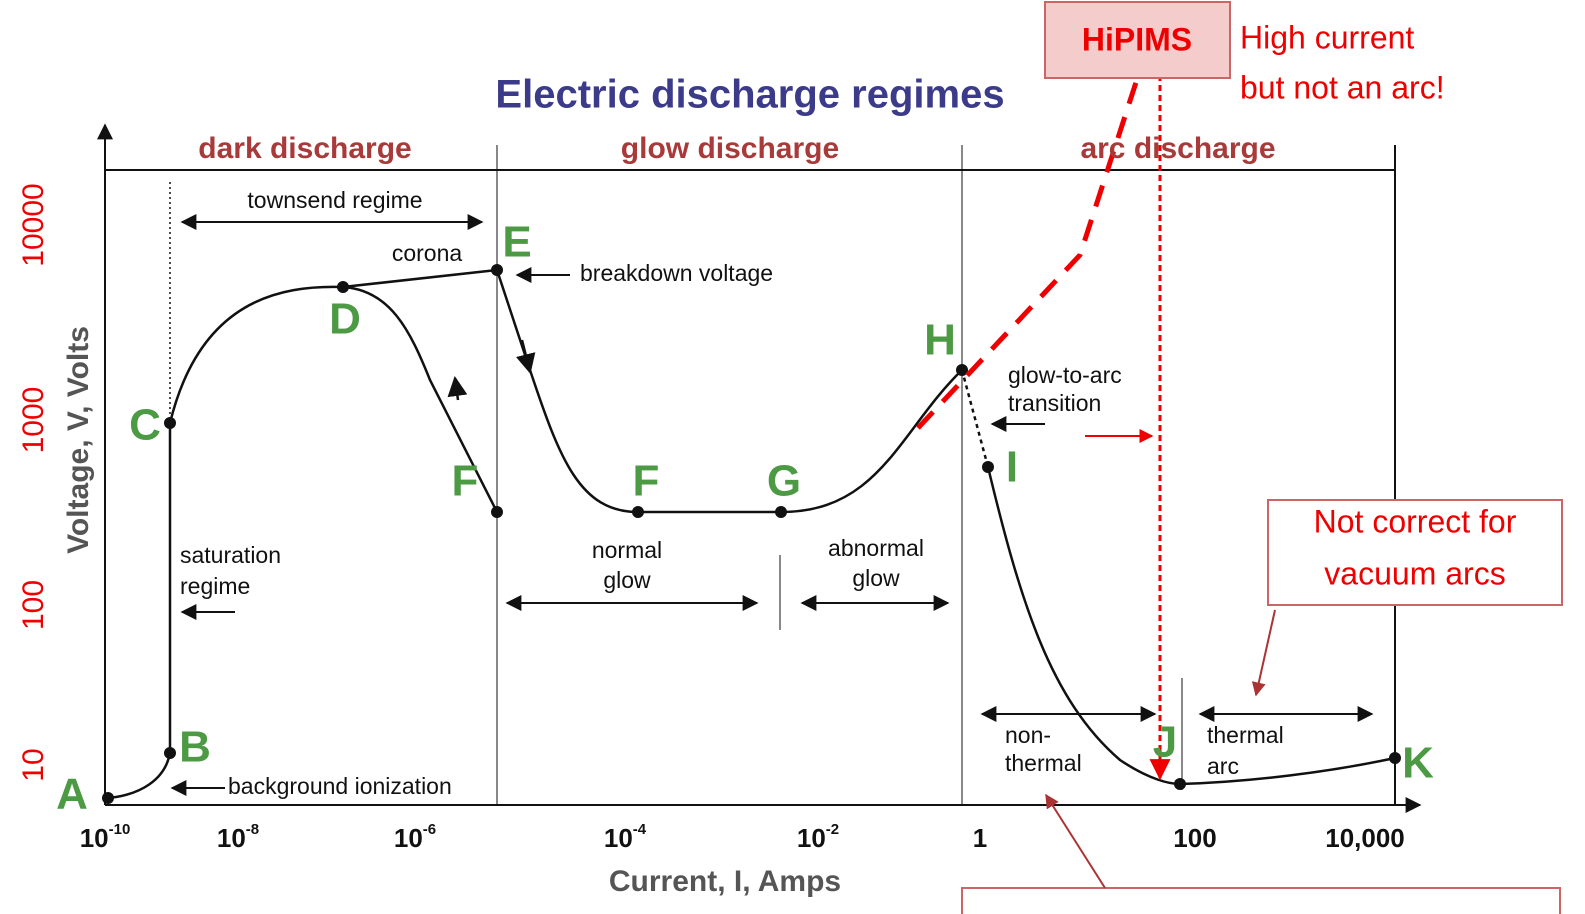  Describe the element at coordinates (33, 420) in the screenshot. I see `y-tick-label: 1000` at that location.